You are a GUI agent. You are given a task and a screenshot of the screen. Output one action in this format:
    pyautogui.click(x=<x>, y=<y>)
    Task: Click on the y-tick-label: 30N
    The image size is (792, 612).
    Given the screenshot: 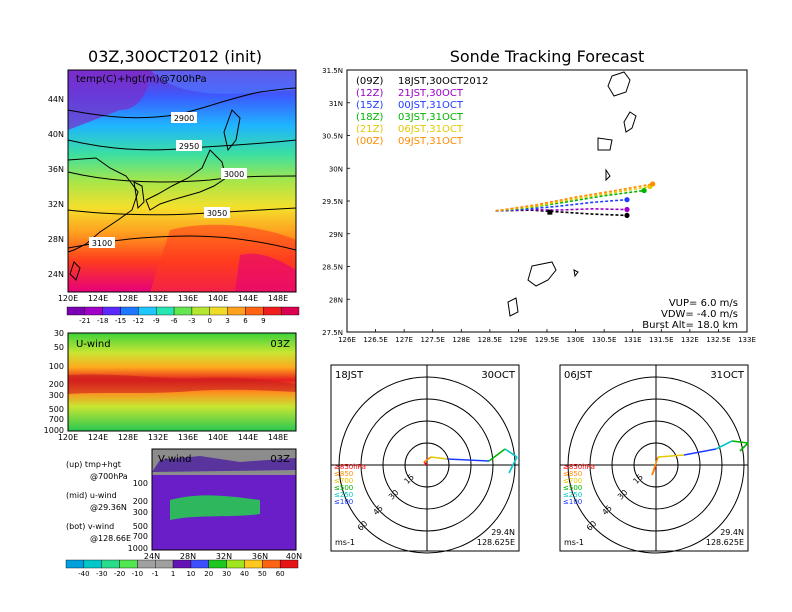 What is the action you would take?
    pyautogui.click(x=336, y=169)
    